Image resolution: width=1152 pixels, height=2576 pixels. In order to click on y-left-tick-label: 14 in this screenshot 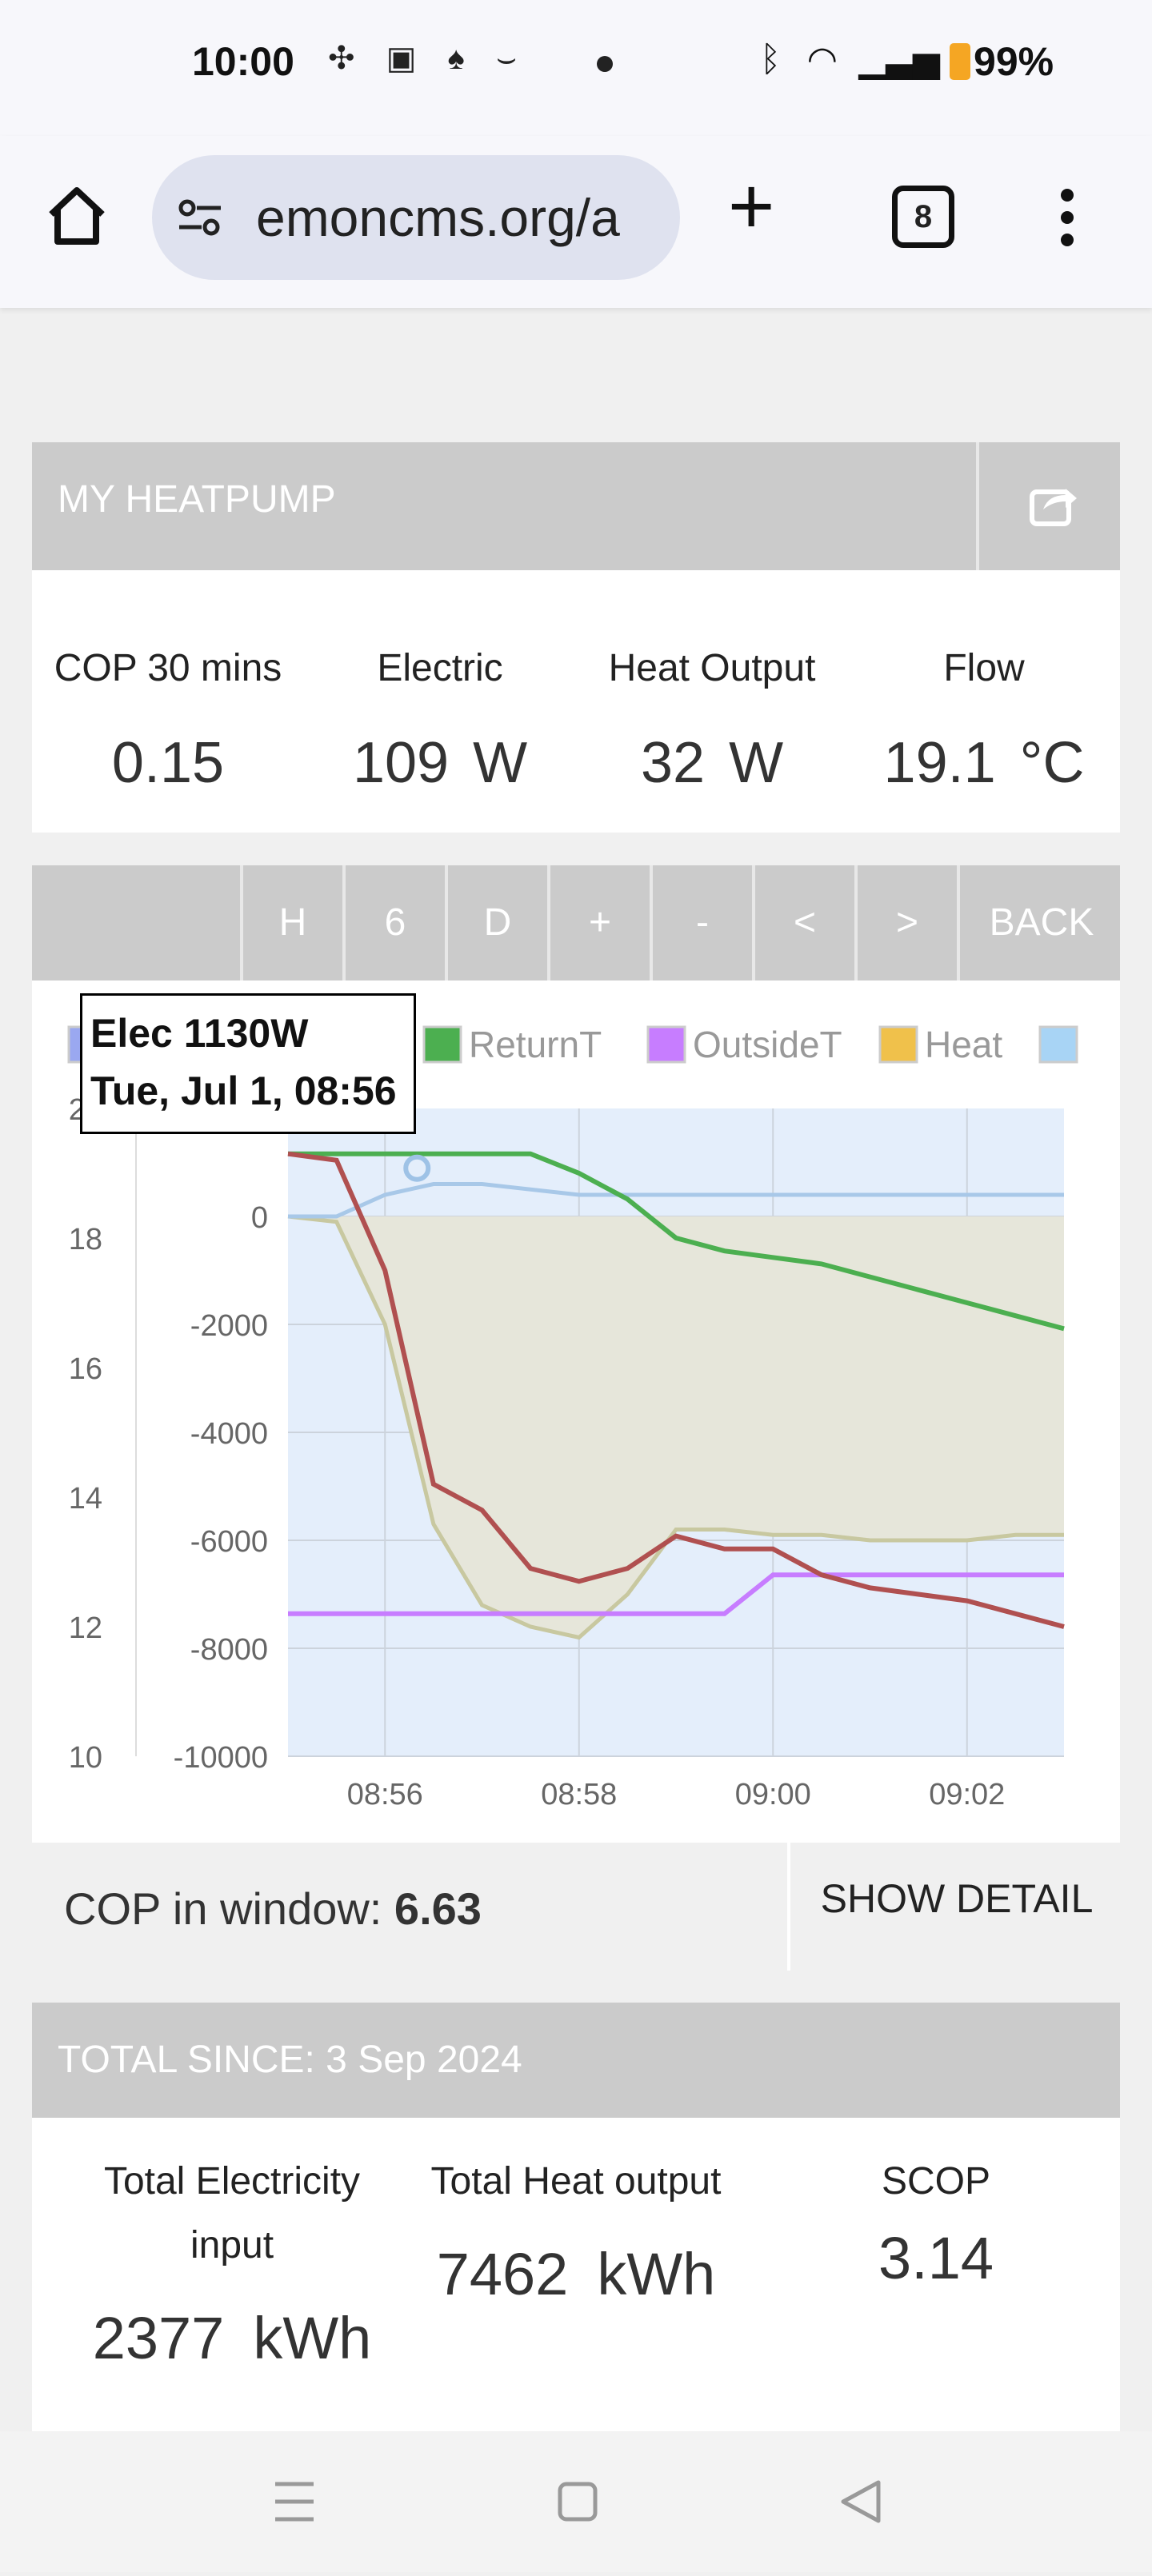, I will do `click(85, 1499)`.